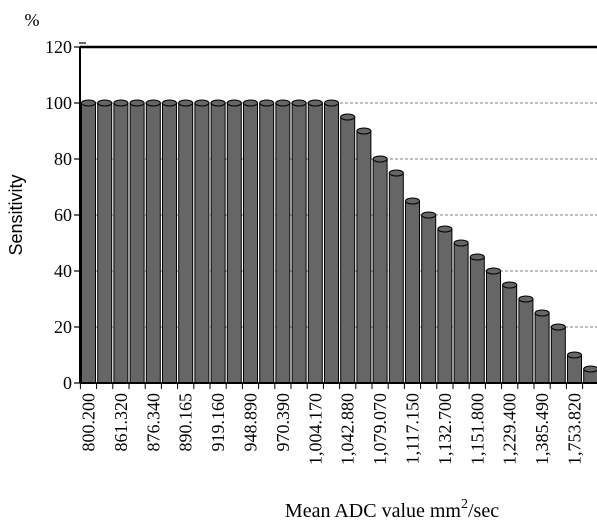 The image size is (597, 525). What do you see at coordinates (218, 422) in the screenshot?
I see `x-tick-label: 919.160` at bounding box center [218, 422].